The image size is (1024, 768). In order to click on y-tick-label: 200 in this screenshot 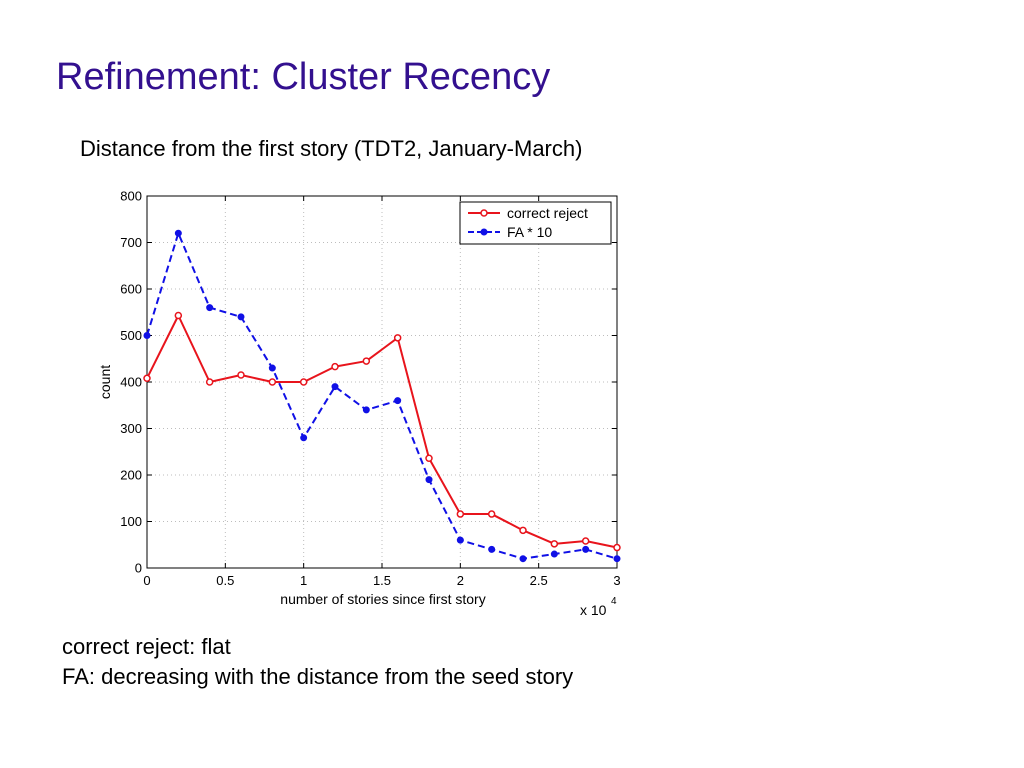, I will do `click(131, 475)`.